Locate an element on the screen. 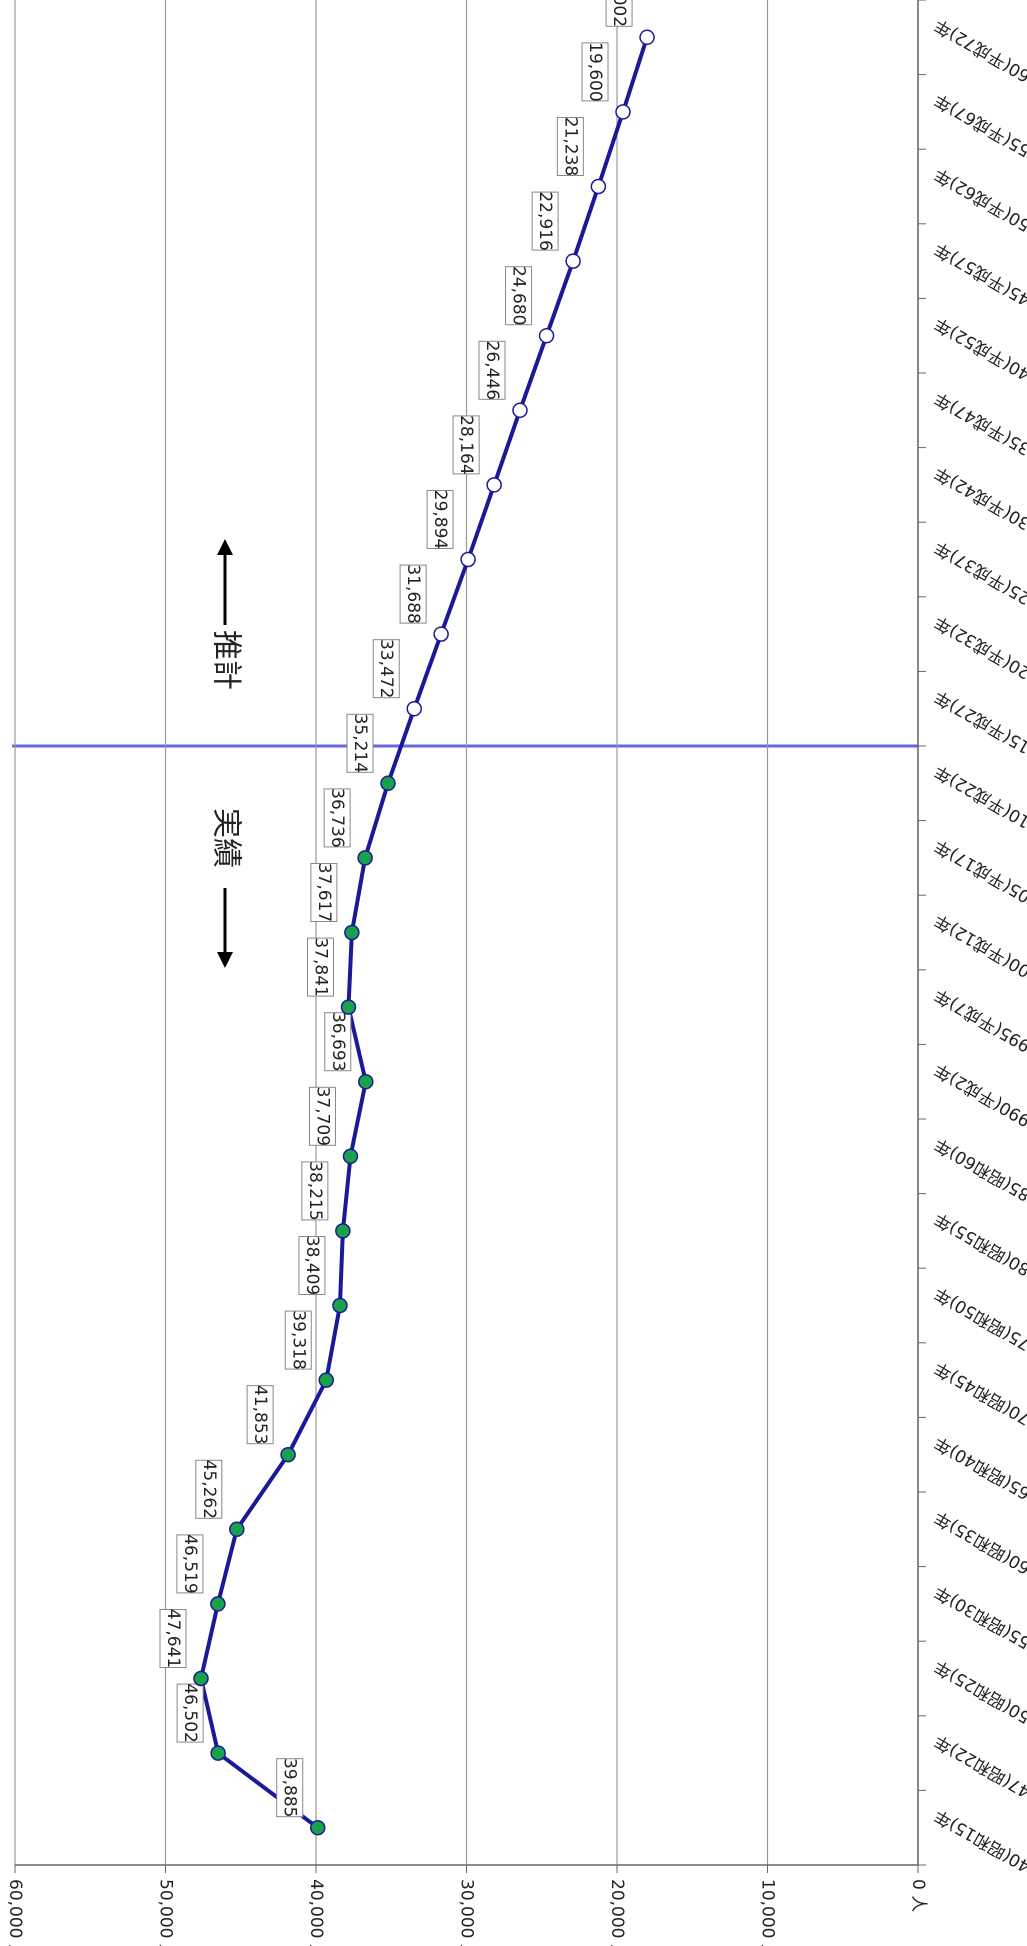 This screenshot has width=1027, height=1946. data-label: 36,693 is located at coordinates (338, 1041).